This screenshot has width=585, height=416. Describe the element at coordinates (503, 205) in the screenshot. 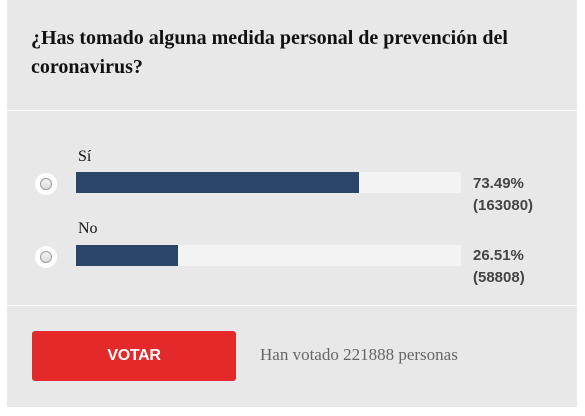

I see `result-count: (163080)` at that location.